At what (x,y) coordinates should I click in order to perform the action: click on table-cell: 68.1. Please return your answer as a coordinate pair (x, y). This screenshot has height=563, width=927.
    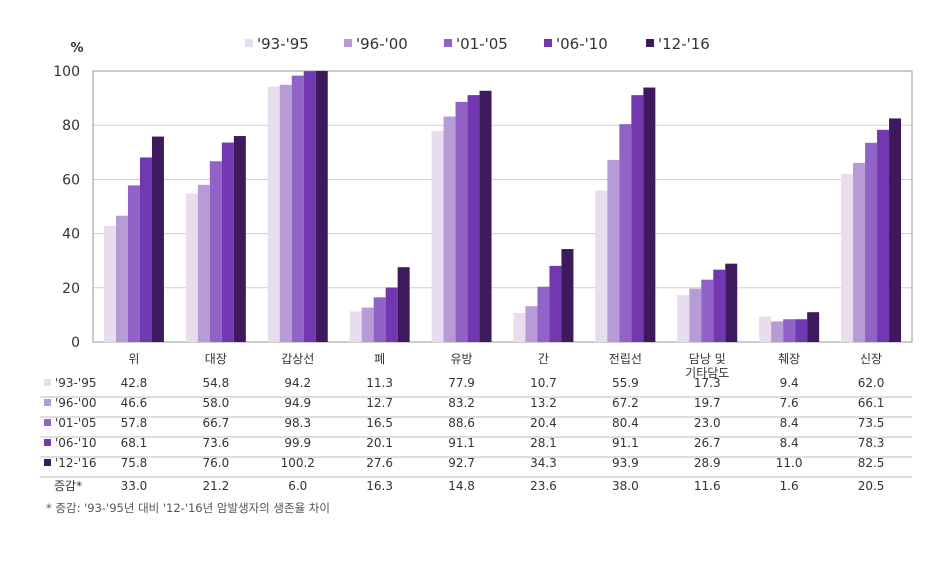
    Looking at the image, I should click on (134, 443).